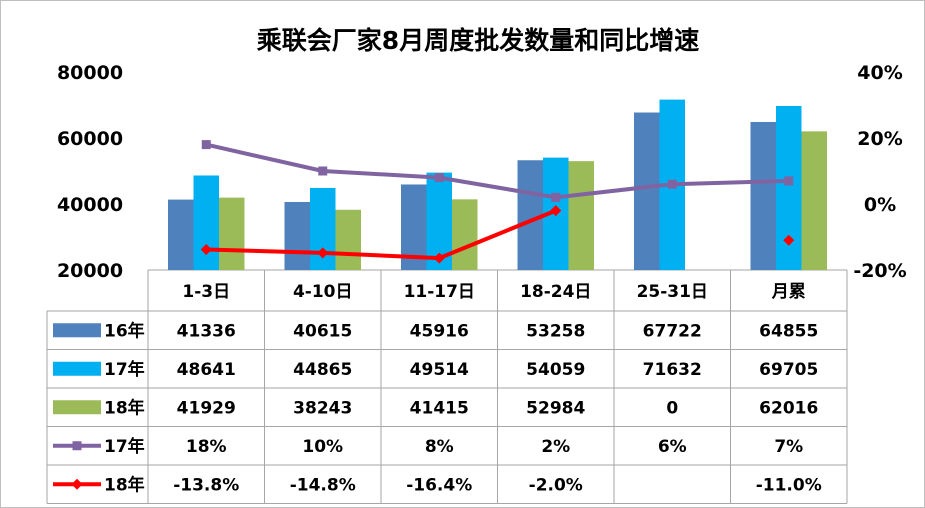 This screenshot has width=925, height=508. Describe the element at coordinates (788, 447) in the screenshot. I see `data-label: 7%` at that location.